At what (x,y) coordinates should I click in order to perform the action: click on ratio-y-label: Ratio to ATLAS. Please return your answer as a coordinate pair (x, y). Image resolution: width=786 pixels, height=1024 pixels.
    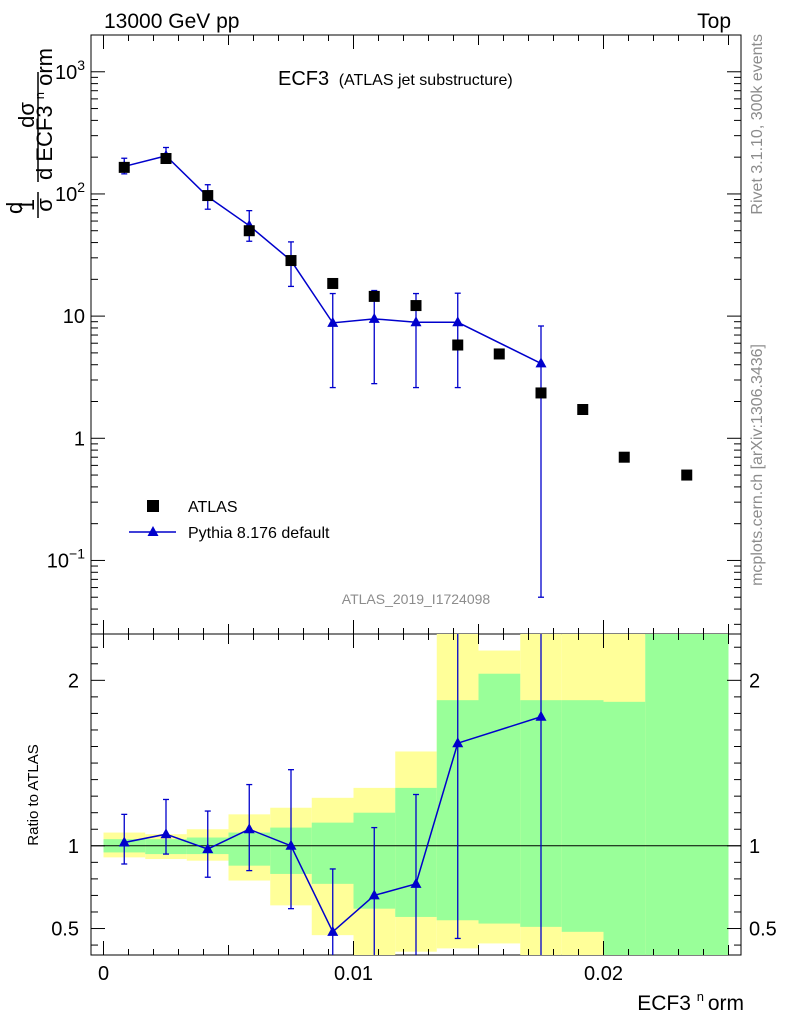
    Looking at the image, I should click on (33, 794).